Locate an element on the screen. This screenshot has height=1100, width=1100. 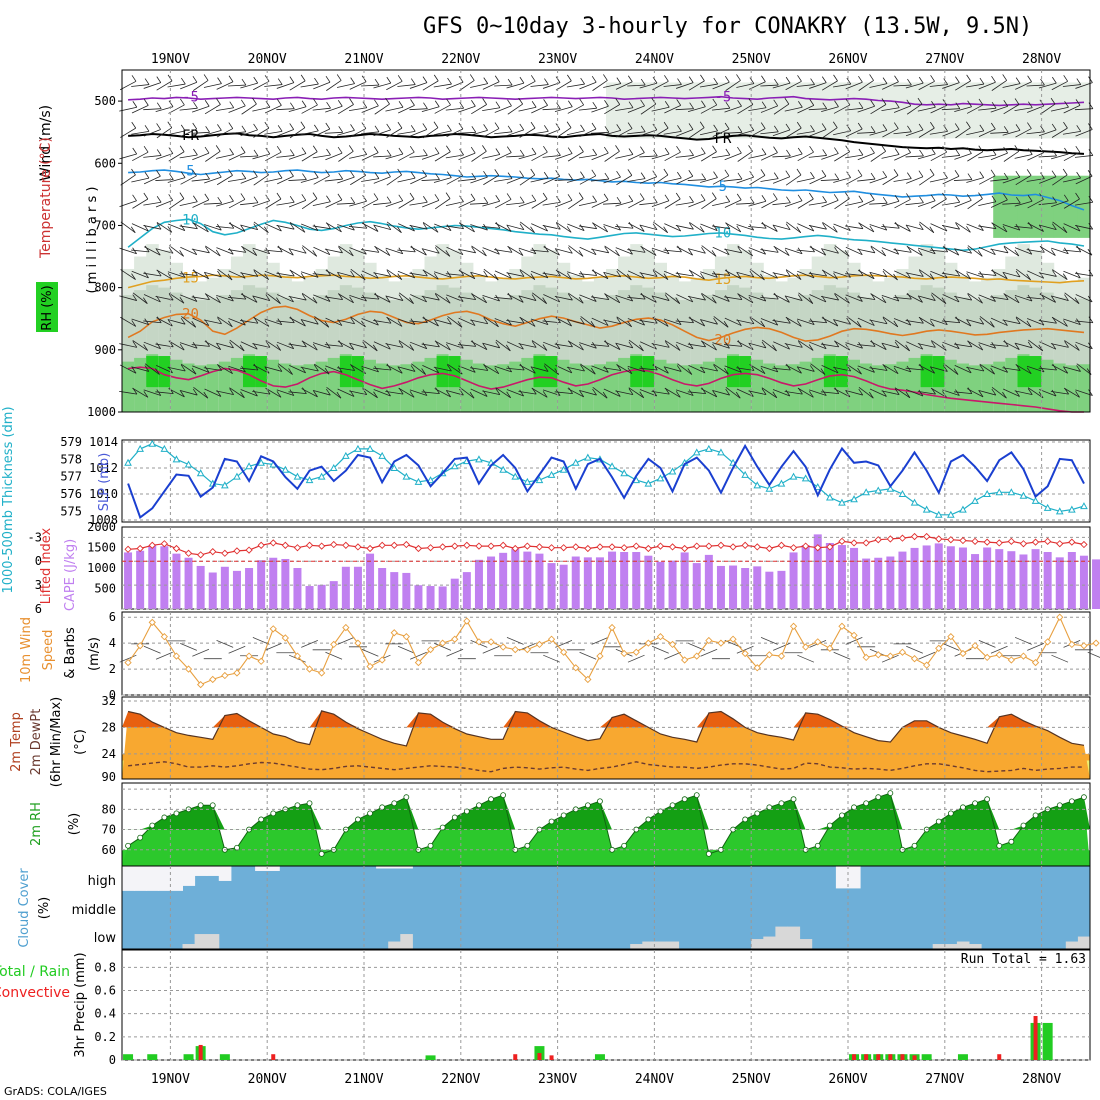
cloud-low-bar is located at coordinates (781, 937).